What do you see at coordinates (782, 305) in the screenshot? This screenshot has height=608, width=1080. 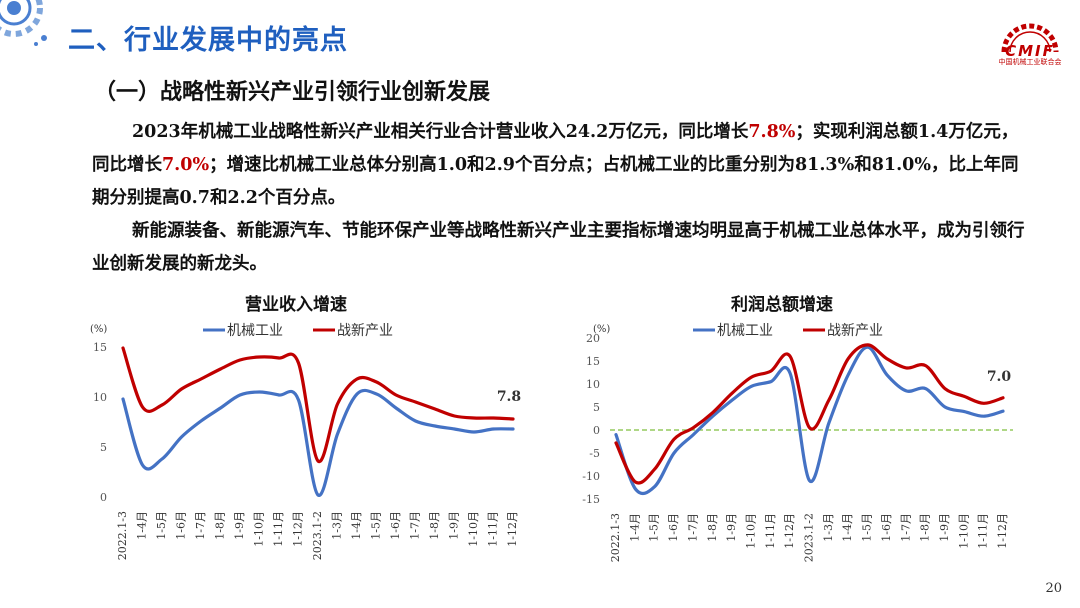 I see `profit-chart-title: 利润总额增速` at bounding box center [782, 305].